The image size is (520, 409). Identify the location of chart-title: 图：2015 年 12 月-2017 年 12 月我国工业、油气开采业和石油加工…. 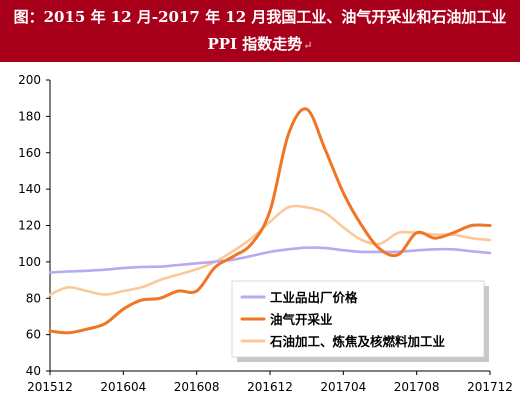
(260, 30).